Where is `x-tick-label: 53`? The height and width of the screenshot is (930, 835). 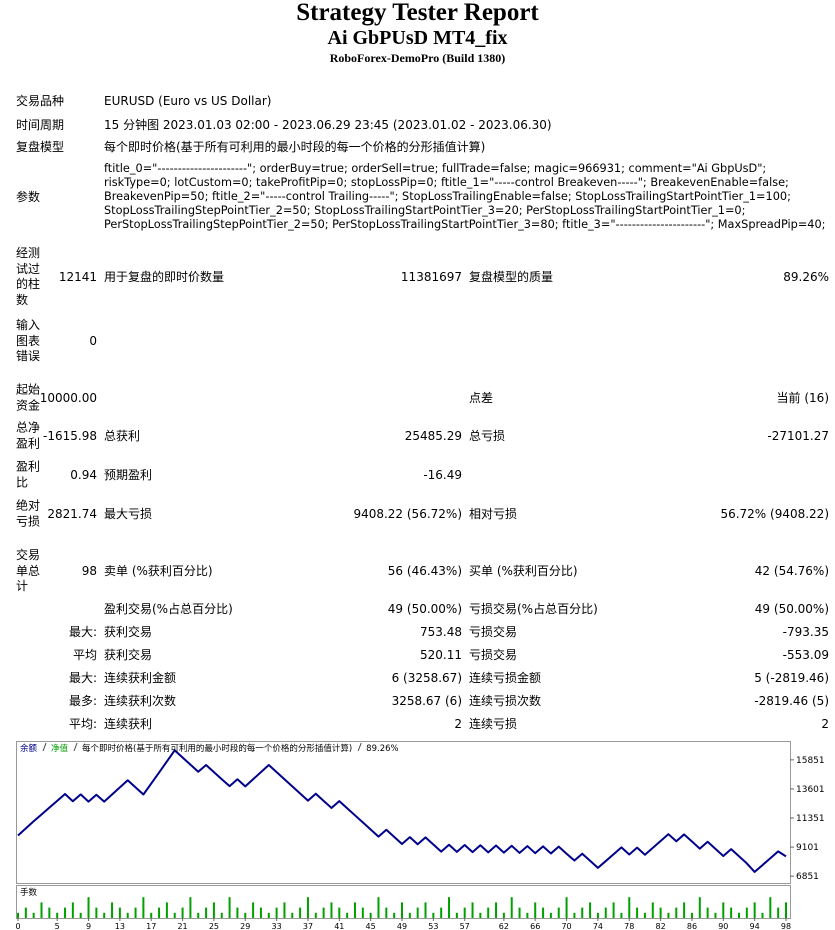
x-tick-label: 53 is located at coordinates (433, 926).